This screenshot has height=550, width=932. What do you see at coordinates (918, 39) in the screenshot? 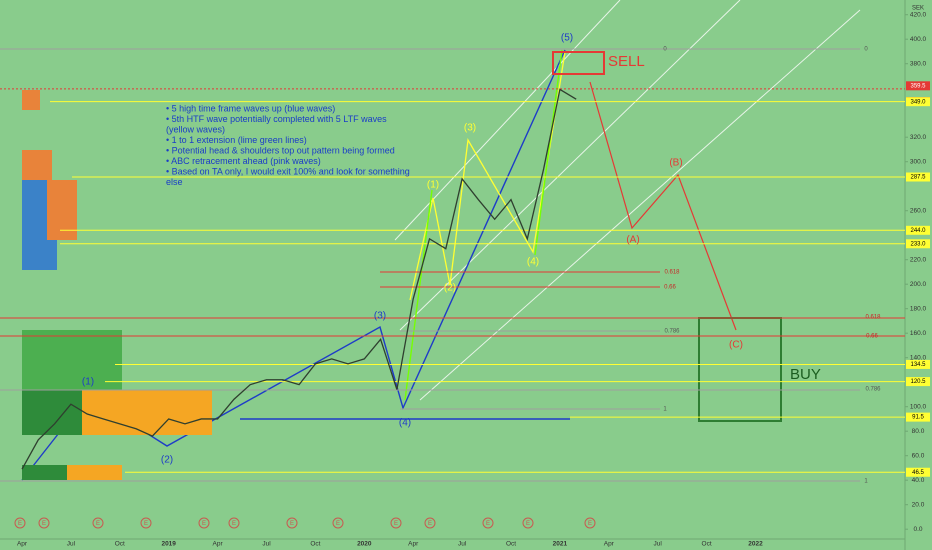
I see `y-tick-label: 400.0` at bounding box center [918, 39].